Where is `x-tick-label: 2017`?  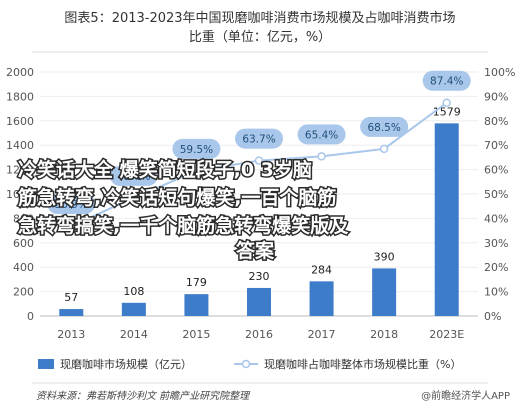
x-tick-label: 2017 is located at coordinates (322, 334).